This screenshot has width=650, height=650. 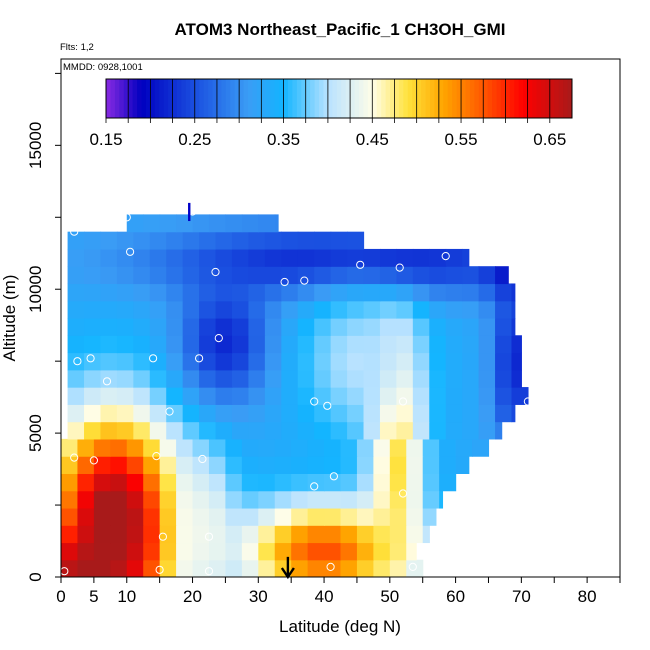 What do you see at coordinates (283, 139) in the screenshot?
I see `colorbar-label: 0.35` at bounding box center [283, 139].